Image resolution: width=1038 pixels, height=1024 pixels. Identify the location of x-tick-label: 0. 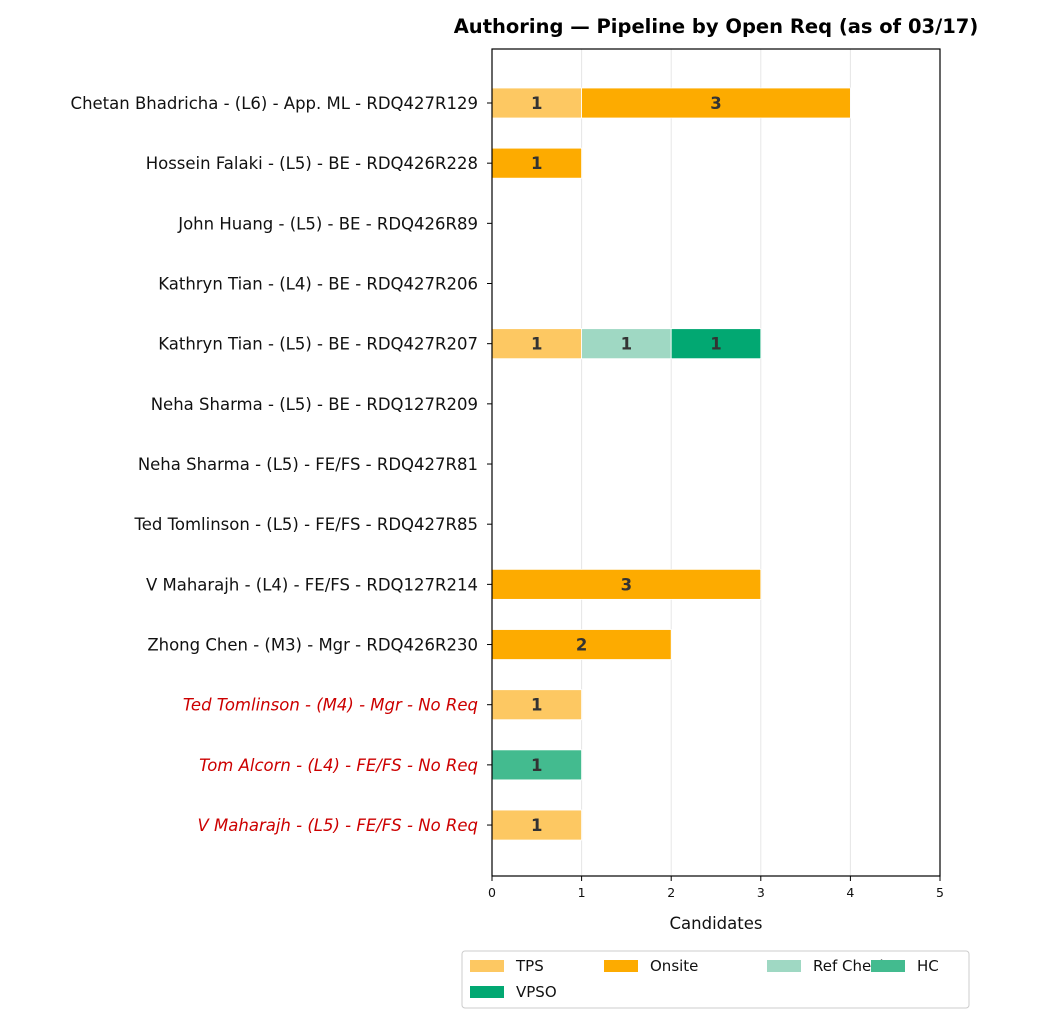
(492, 892).